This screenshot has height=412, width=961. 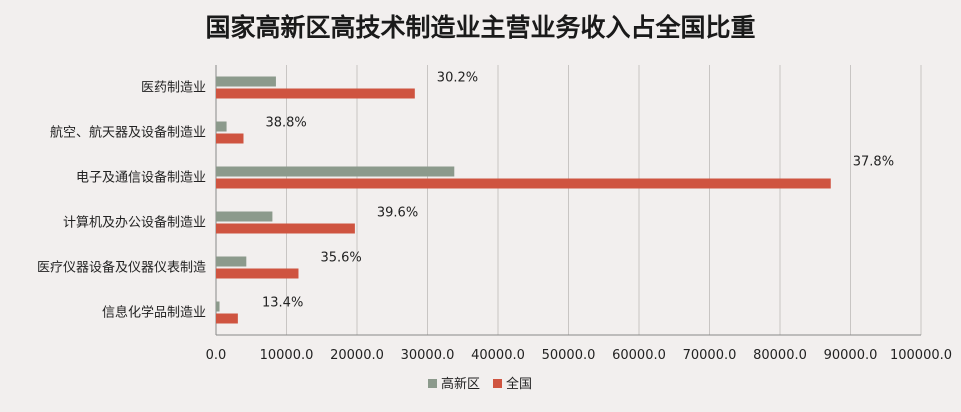 What do you see at coordinates (282, 303) in the screenshot?
I see `share-label: 13.4%` at bounding box center [282, 303].